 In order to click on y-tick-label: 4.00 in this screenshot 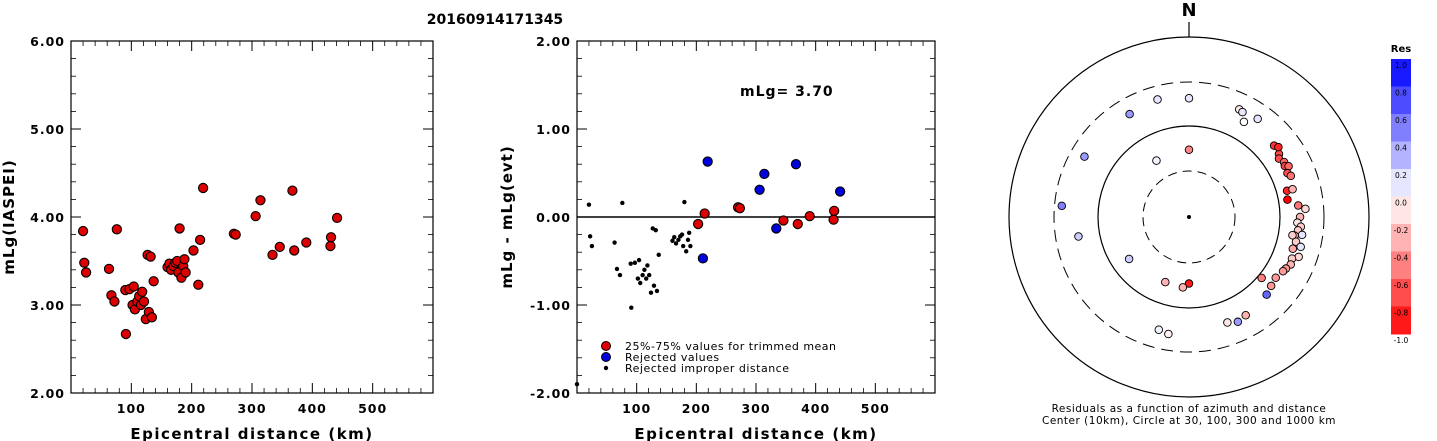, I will do `click(47, 217)`.